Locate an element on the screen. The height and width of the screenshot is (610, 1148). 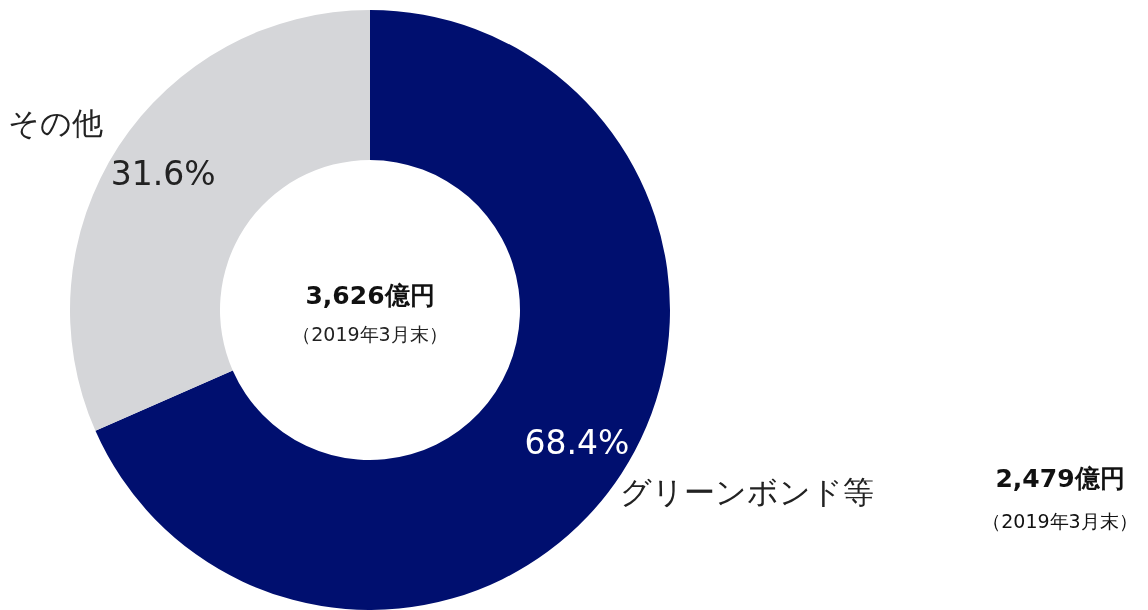
text: 3,626億円 is located at coordinates (370, 295).